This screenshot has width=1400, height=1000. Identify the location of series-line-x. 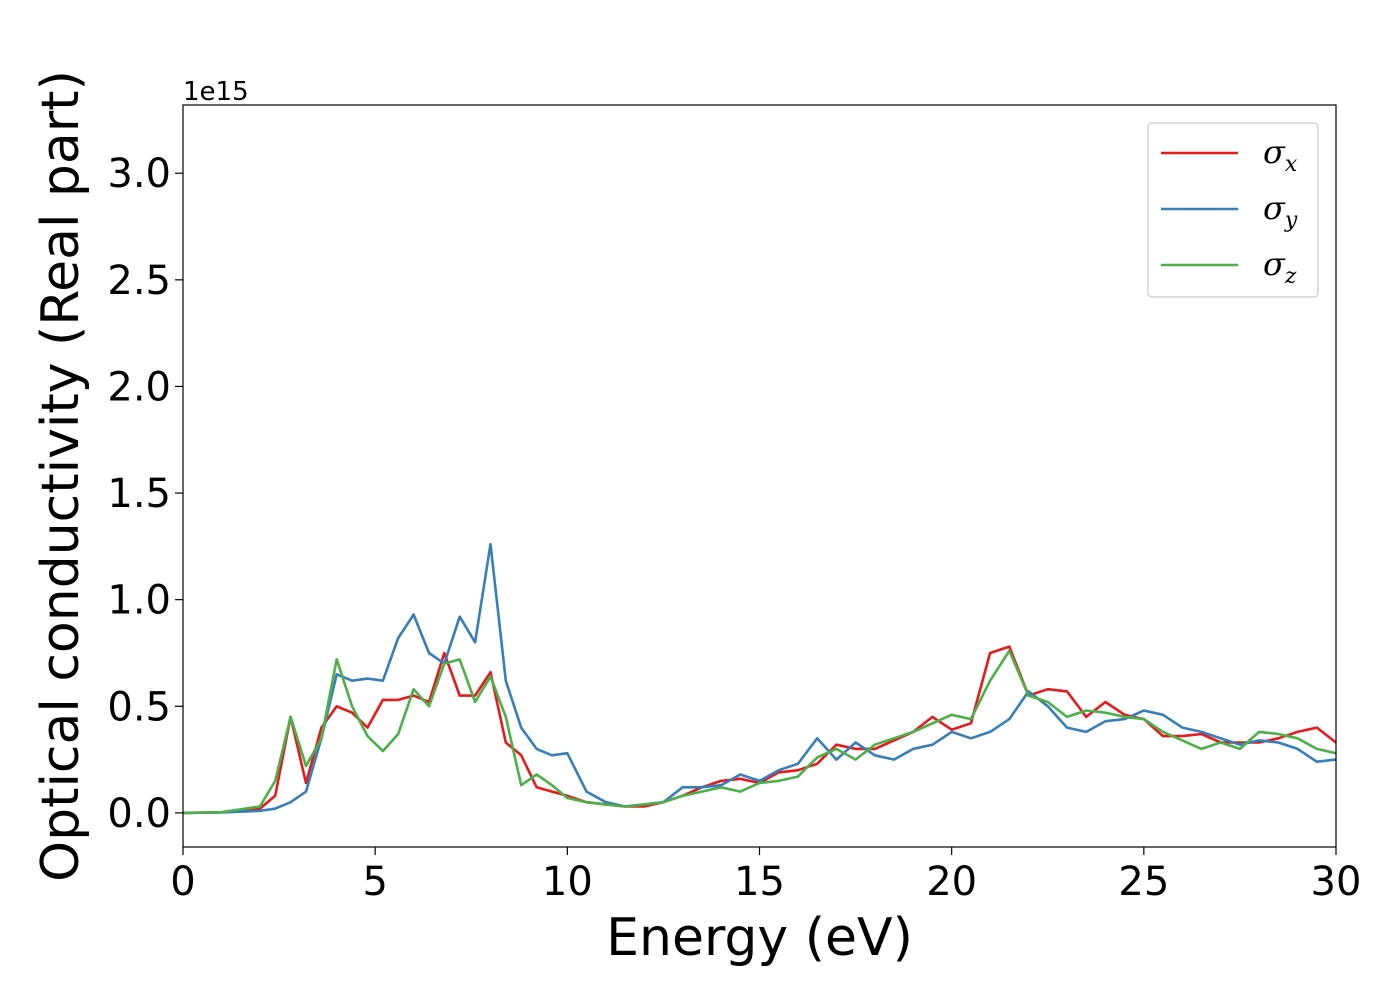
(759, 730).